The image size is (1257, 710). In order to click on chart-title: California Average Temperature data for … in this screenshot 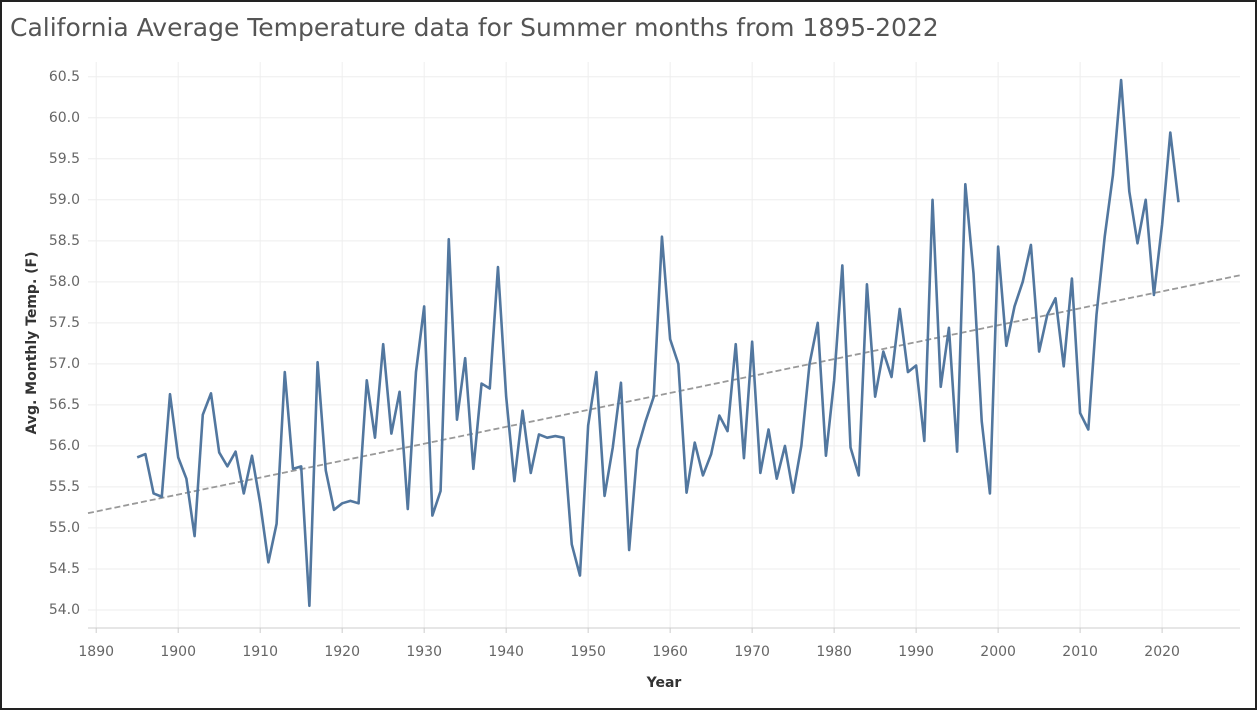, I will do `click(474, 27)`.